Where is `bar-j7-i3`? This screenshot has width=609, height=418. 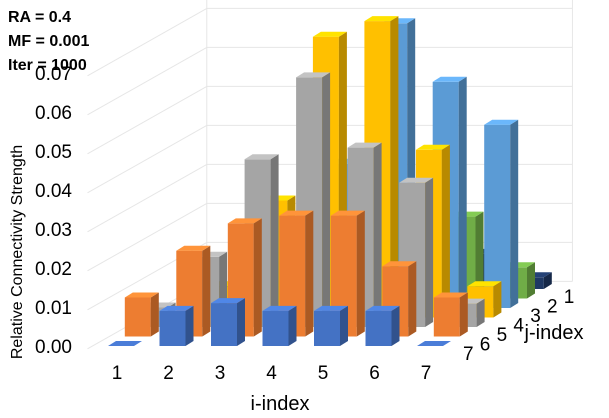
bar-j7-i3 is located at coordinates (228, 322).